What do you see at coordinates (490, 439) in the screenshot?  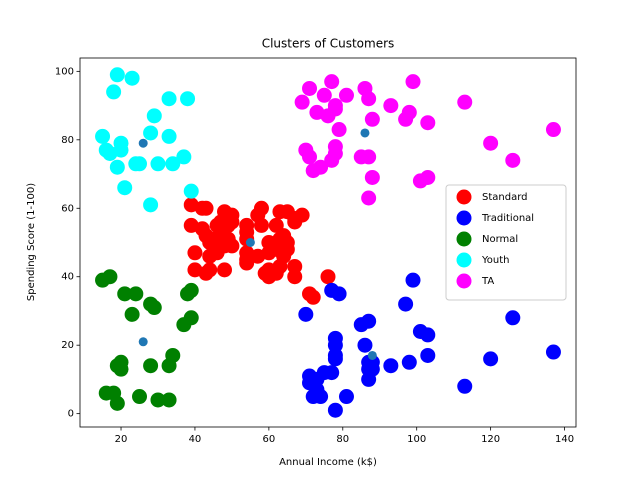 I see `x-tick-label: 120` at bounding box center [490, 439].